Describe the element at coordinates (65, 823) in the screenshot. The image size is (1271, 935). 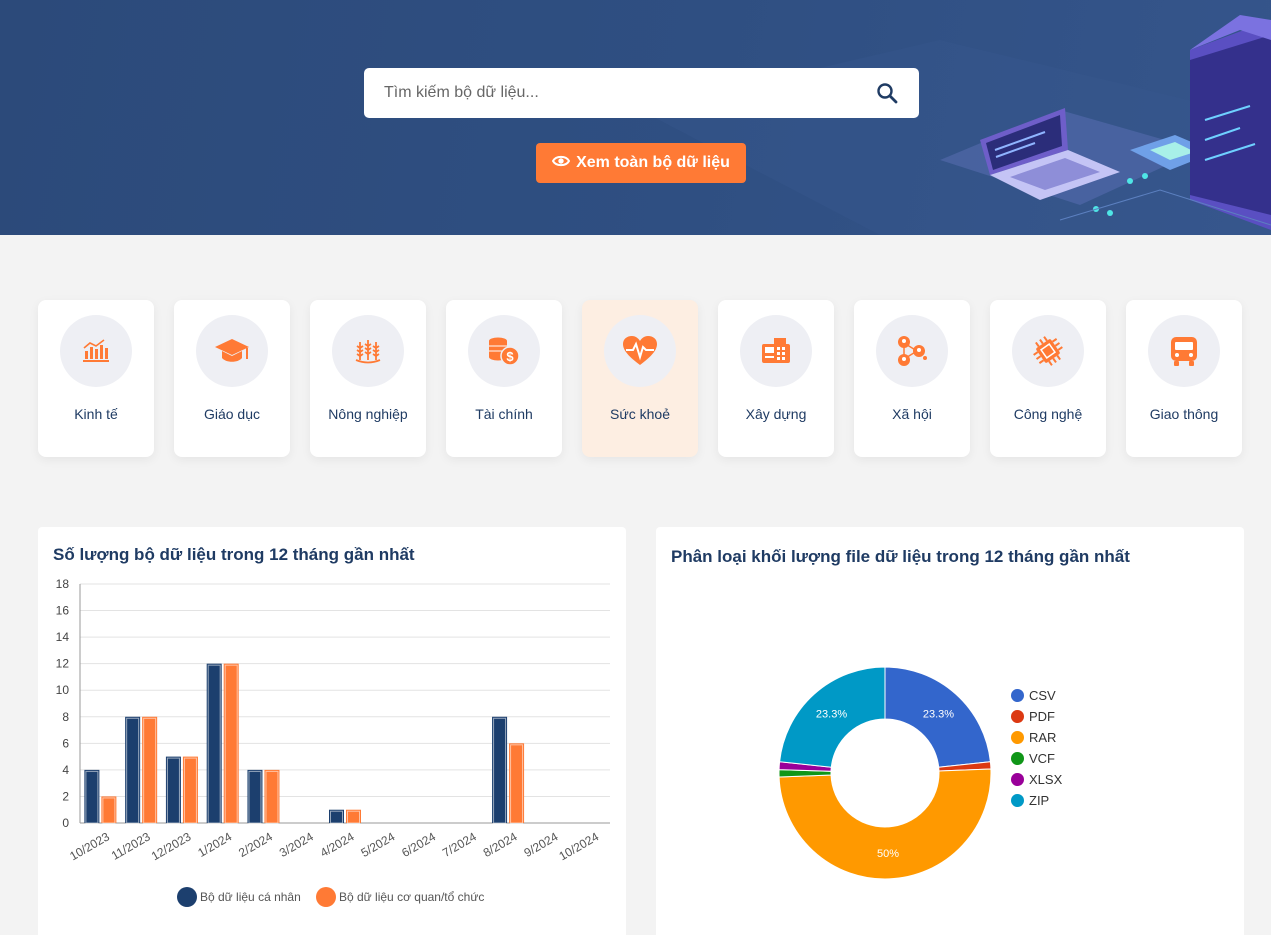
I see `y-tick-label: 0` at that location.